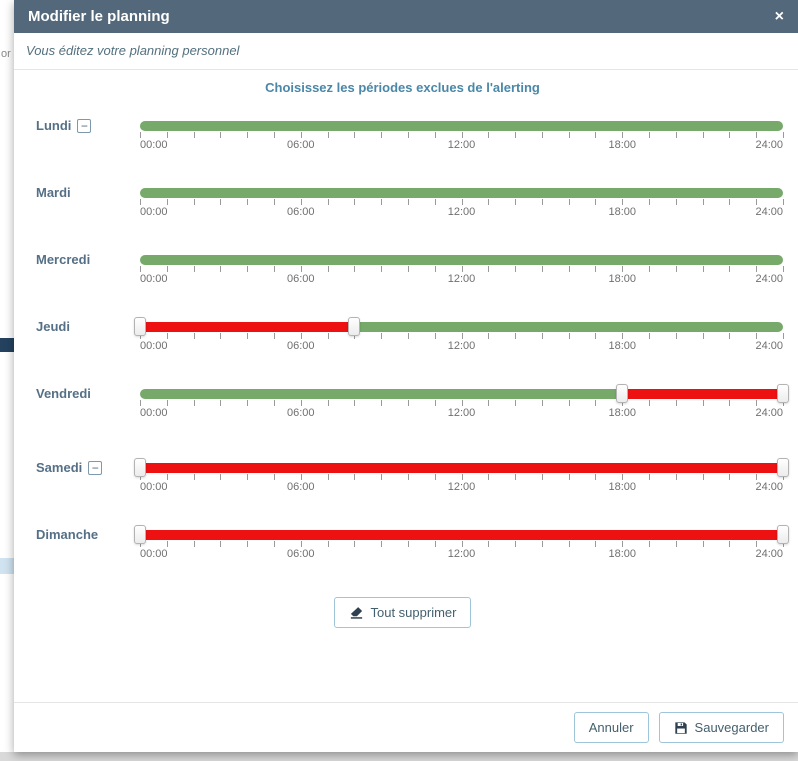 Image resolution: width=798 pixels, height=761 pixels. I want to click on day-label: Jeudi, so click(81, 327).